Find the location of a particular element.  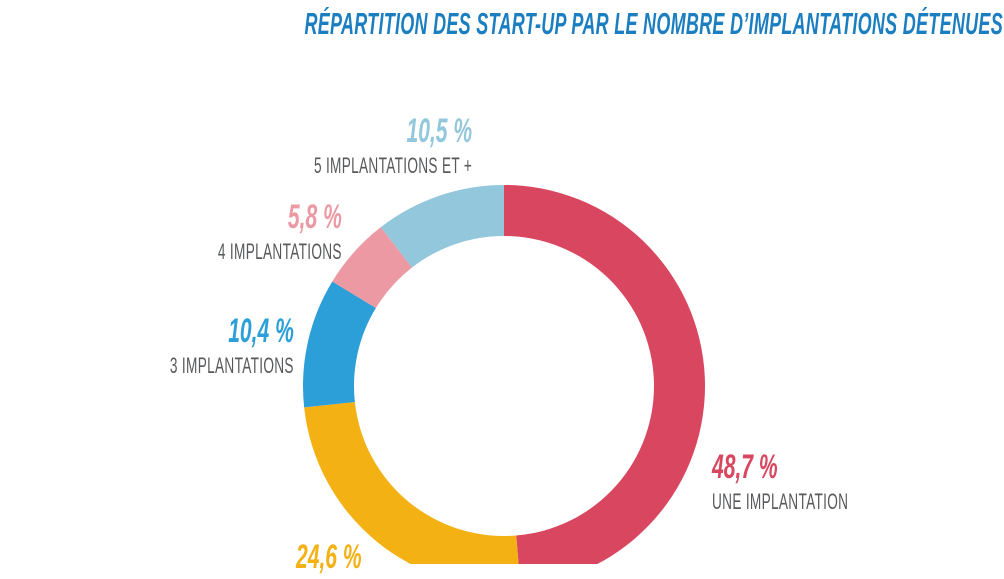

segment-label: 5 IMPLANTATIONS ET + is located at coordinates (392, 165).